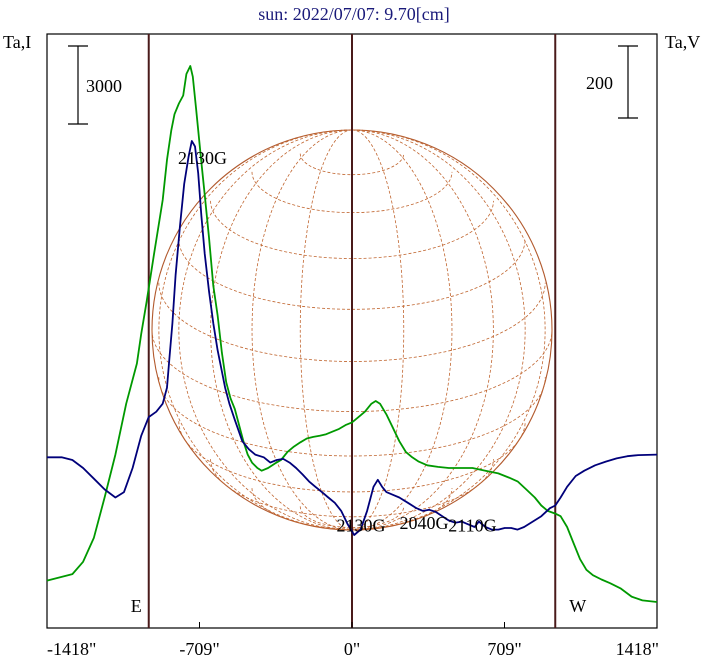 This screenshot has height=662, width=708. Describe the element at coordinates (682, 42) in the screenshot. I see `right-axis-label: Ta,V` at that location.